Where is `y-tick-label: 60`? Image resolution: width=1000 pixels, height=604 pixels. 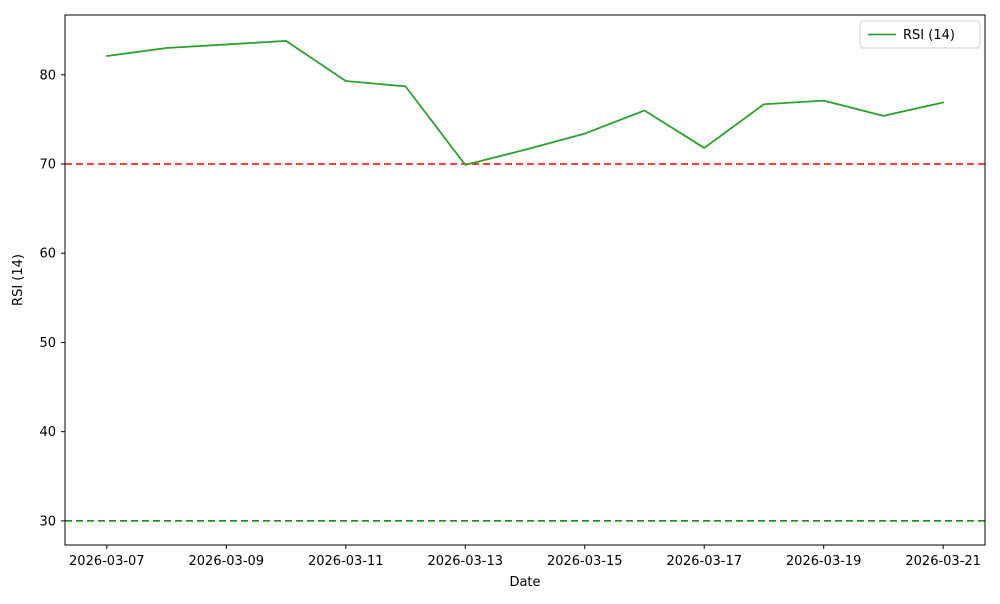 y-tick-label: 60 is located at coordinates (47, 254).